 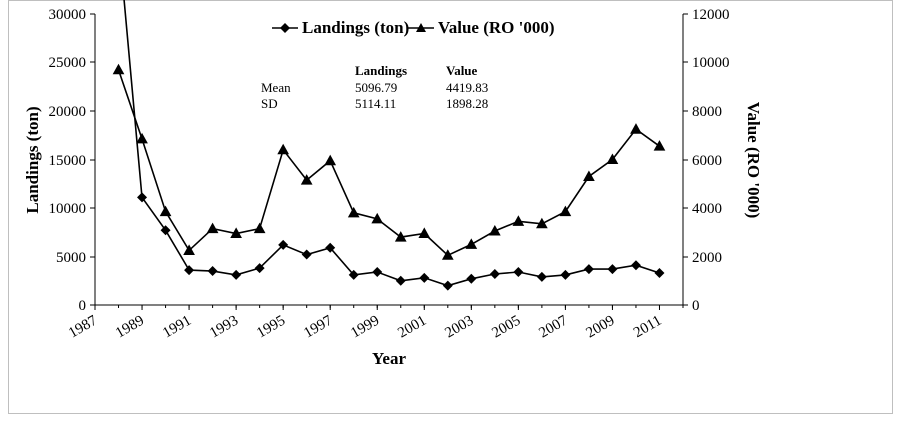 I want to click on y-axis-right-title: Value (RO '000), so click(x=753, y=160).